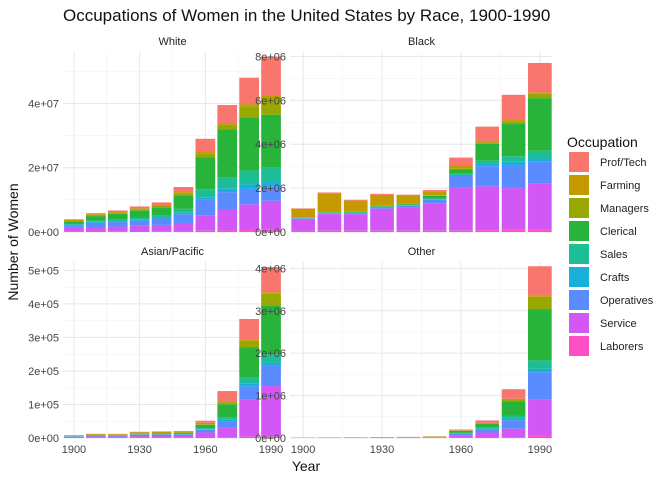 The height and width of the screenshot is (480, 672). What do you see at coordinates (43, 338) in the screenshot?
I see `y-tick-label: 3e+05` at bounding box center [43, 338].